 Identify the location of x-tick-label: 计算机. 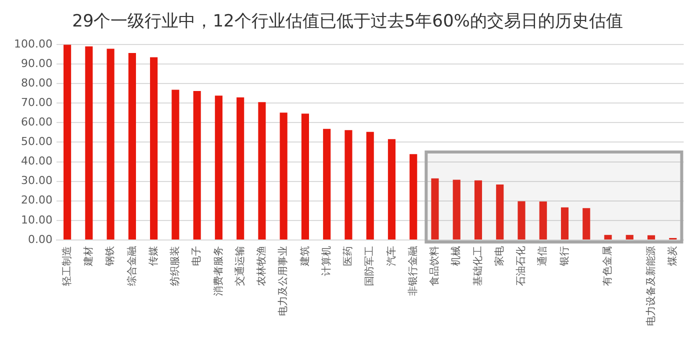
(326, 261).